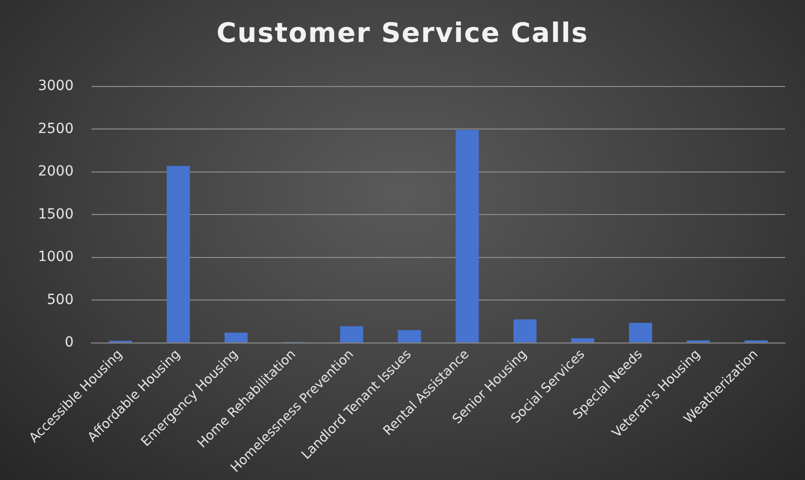  I want to click on y-tick-label: 0, so click(69, 342).